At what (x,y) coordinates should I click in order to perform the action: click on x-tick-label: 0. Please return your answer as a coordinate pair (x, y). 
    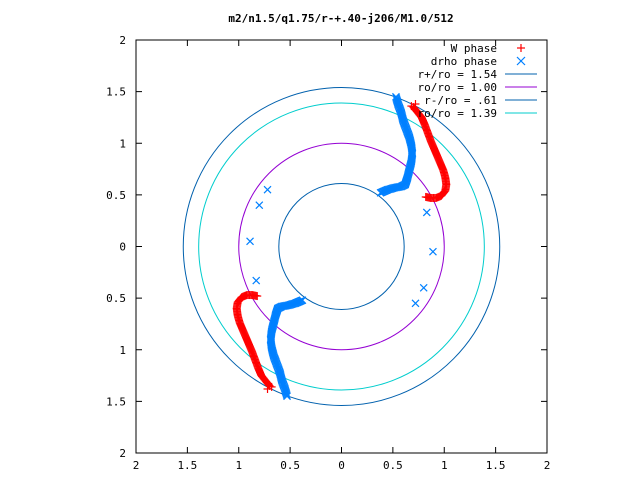
    Looking at the image, I should click on (341, 465).